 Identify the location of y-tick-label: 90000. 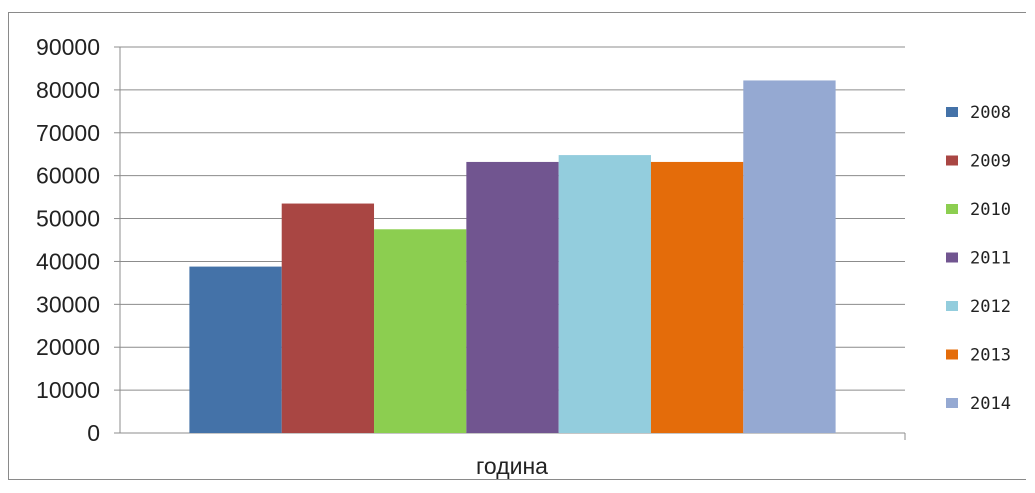
(68, 47).